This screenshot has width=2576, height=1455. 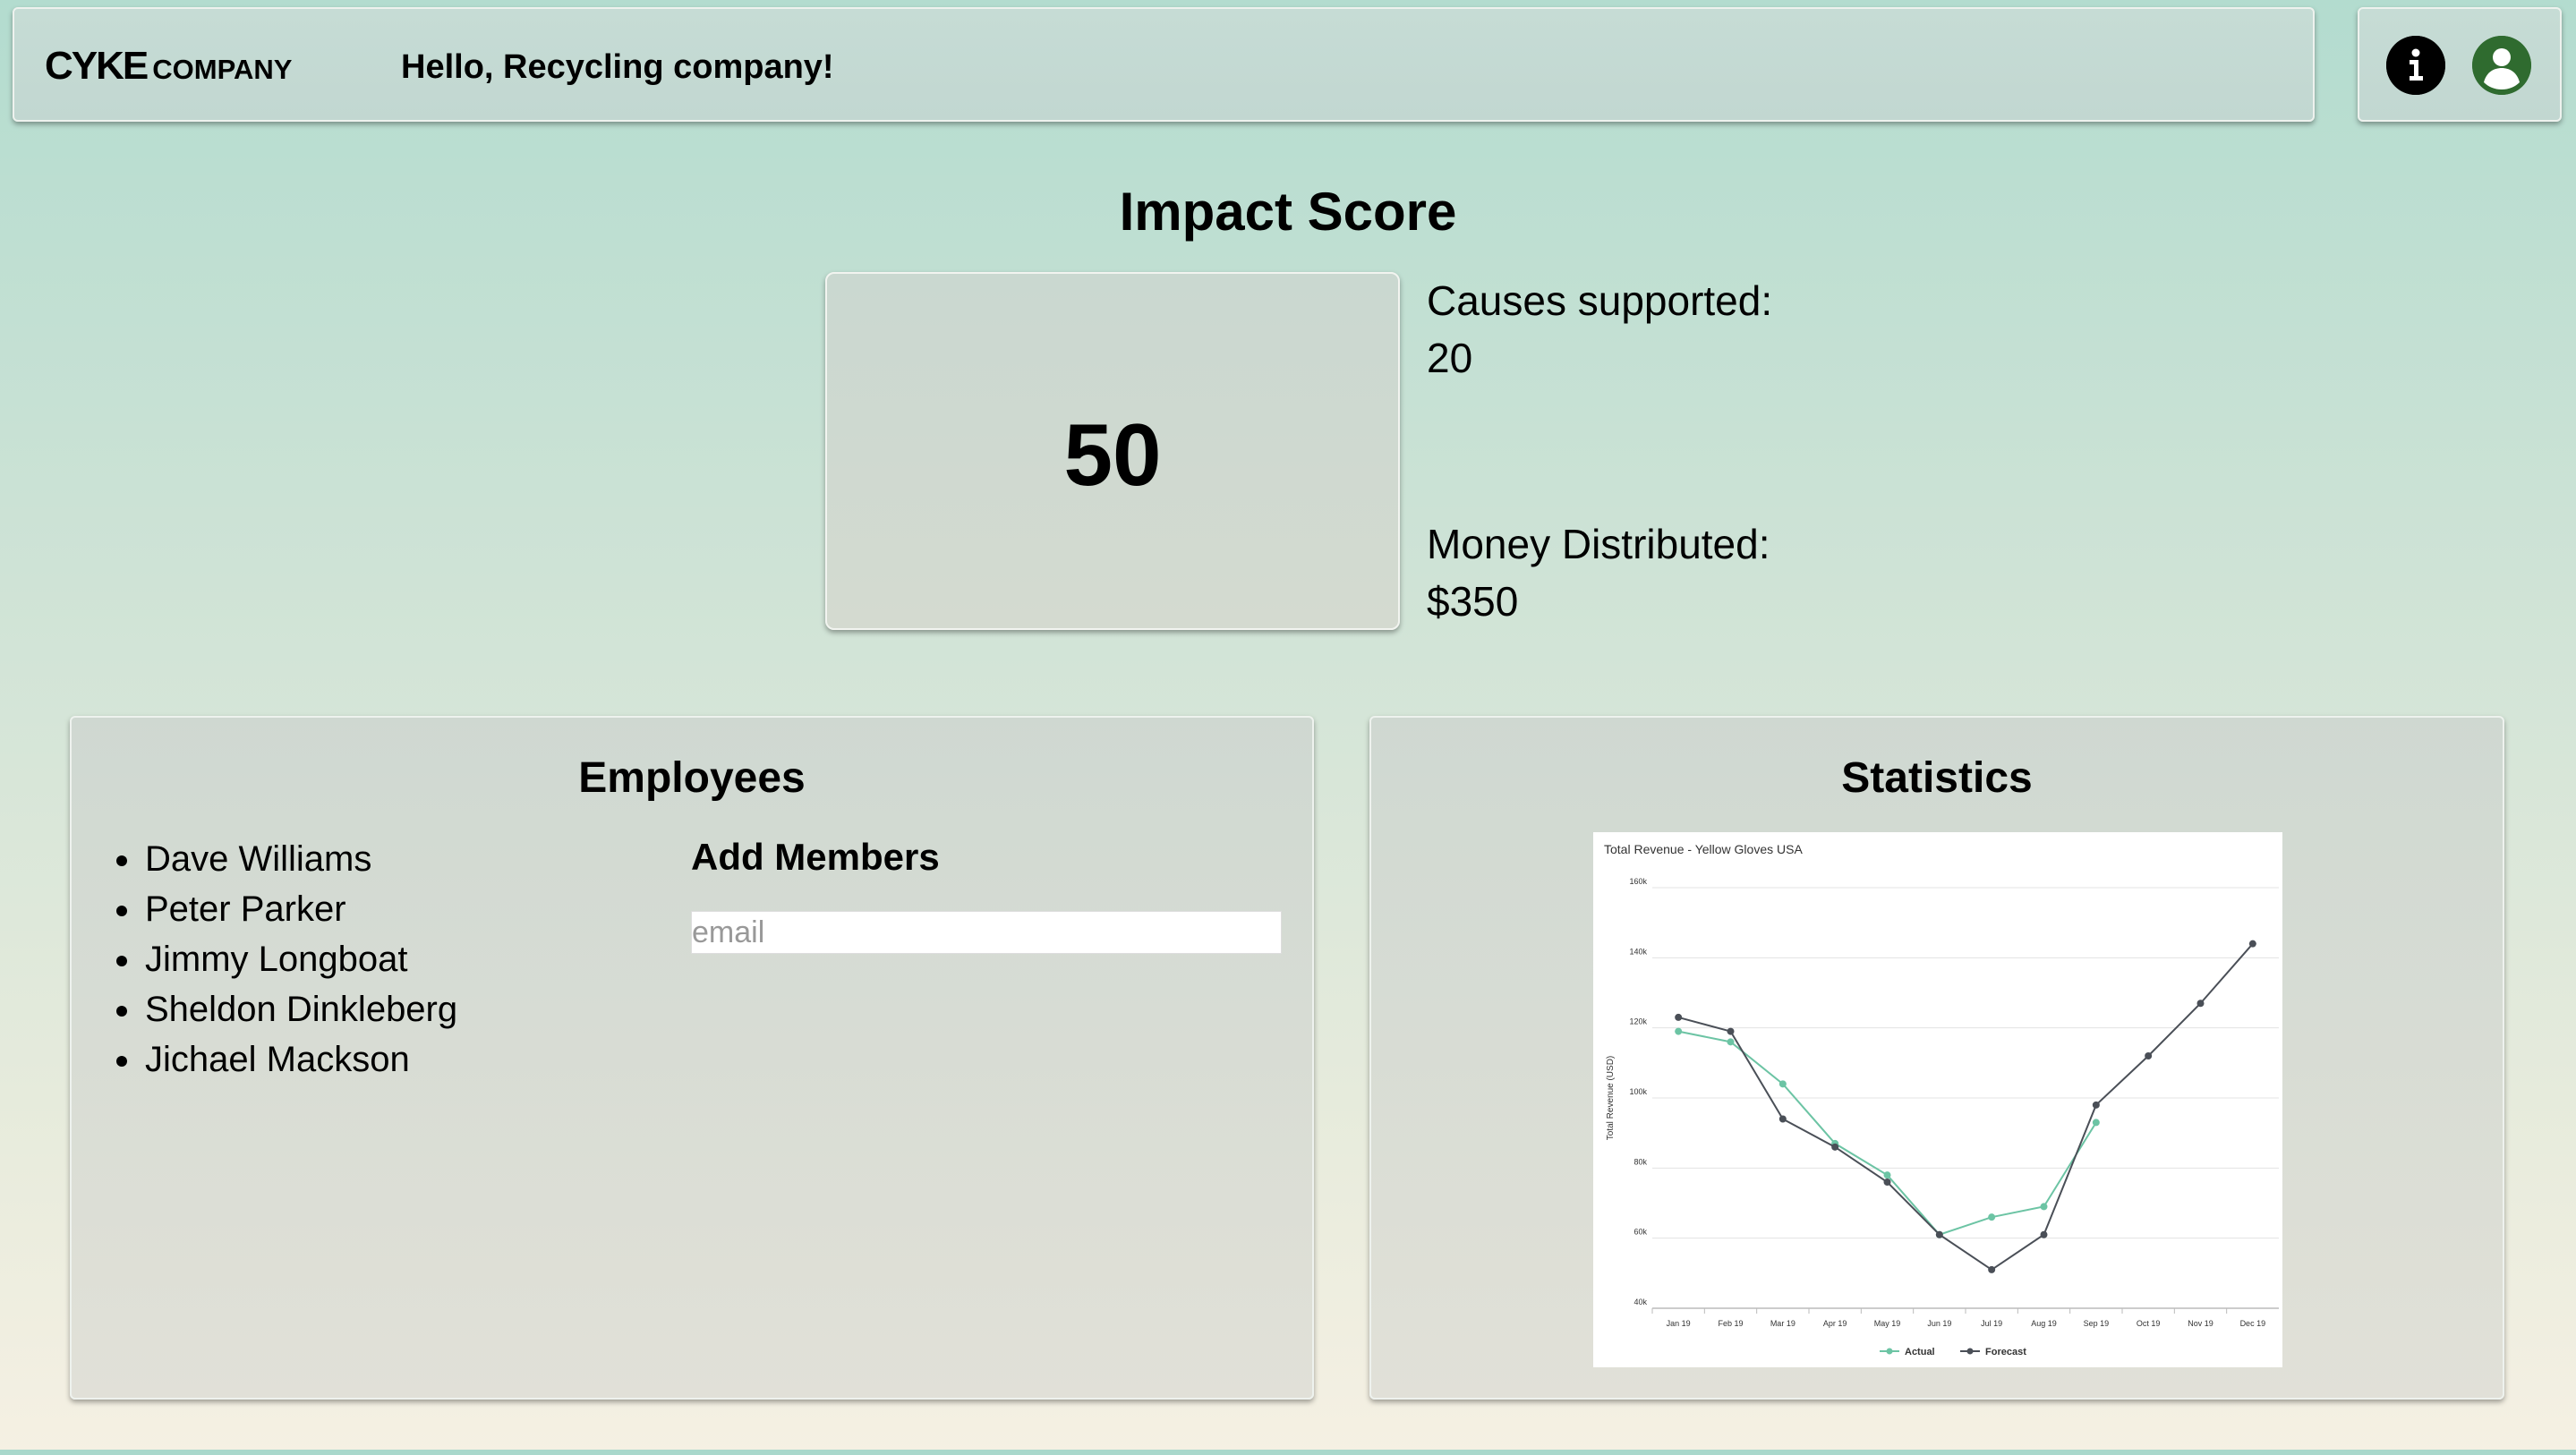 I want to click on causes-supported-value: 20, so click(x=1450, y=358).